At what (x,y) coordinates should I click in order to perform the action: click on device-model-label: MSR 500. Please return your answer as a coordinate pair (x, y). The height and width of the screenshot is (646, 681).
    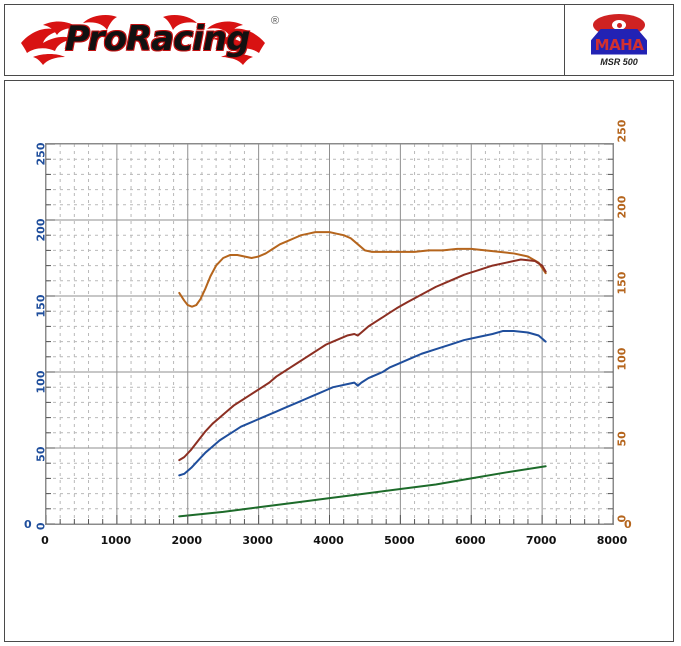
    Looking at the image, I should click on (619, 61).